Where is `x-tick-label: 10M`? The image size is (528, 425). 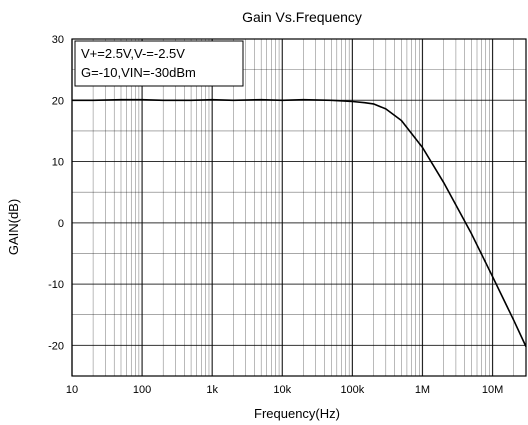
x-tick-label: 10M is located at coordinates (492, 390).